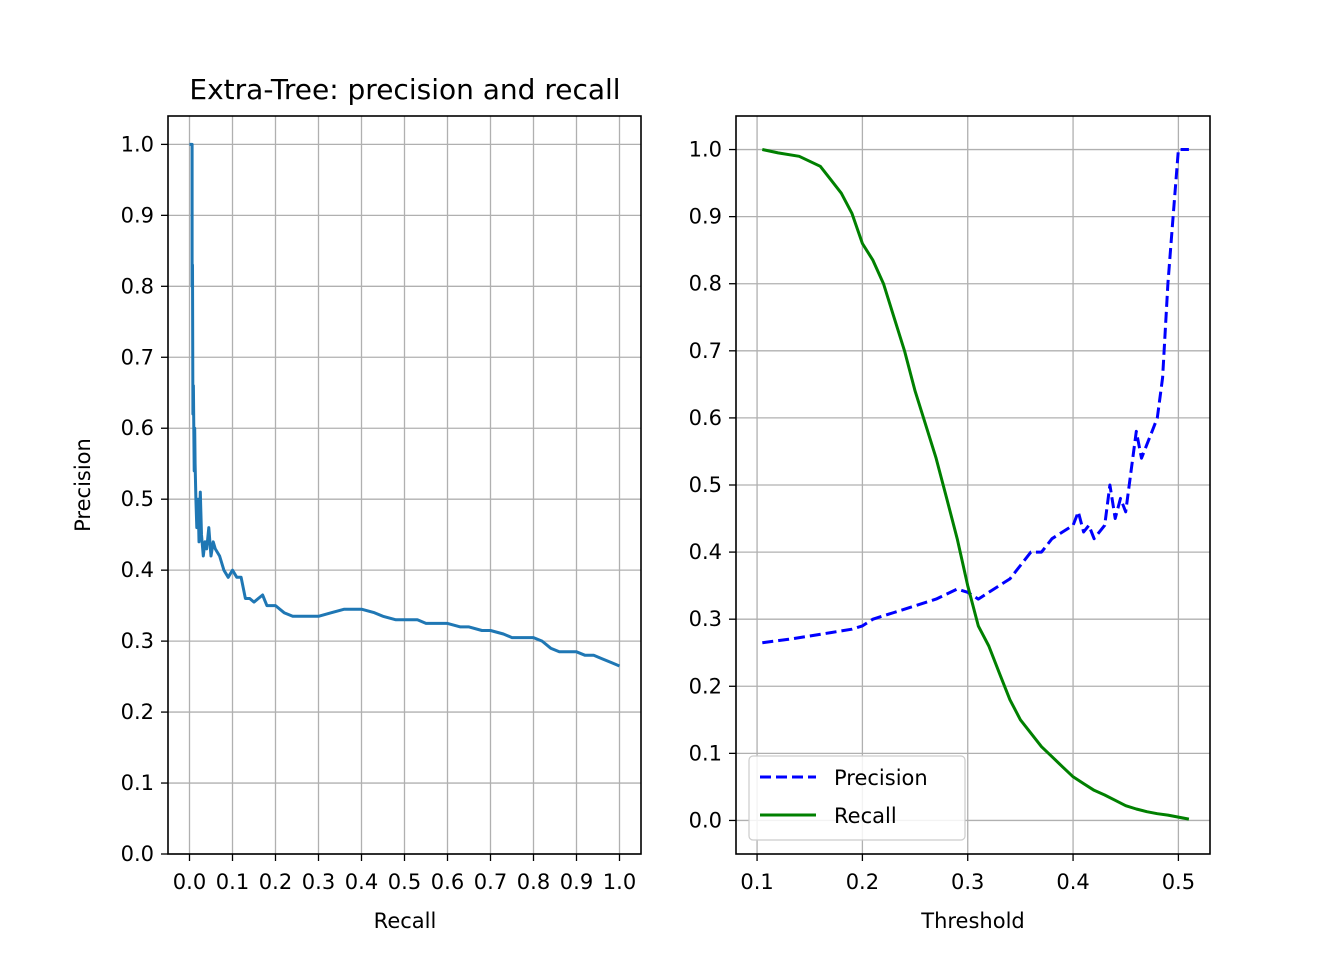  I want to click on x-axis-label: Threshold, so click(972, 921).